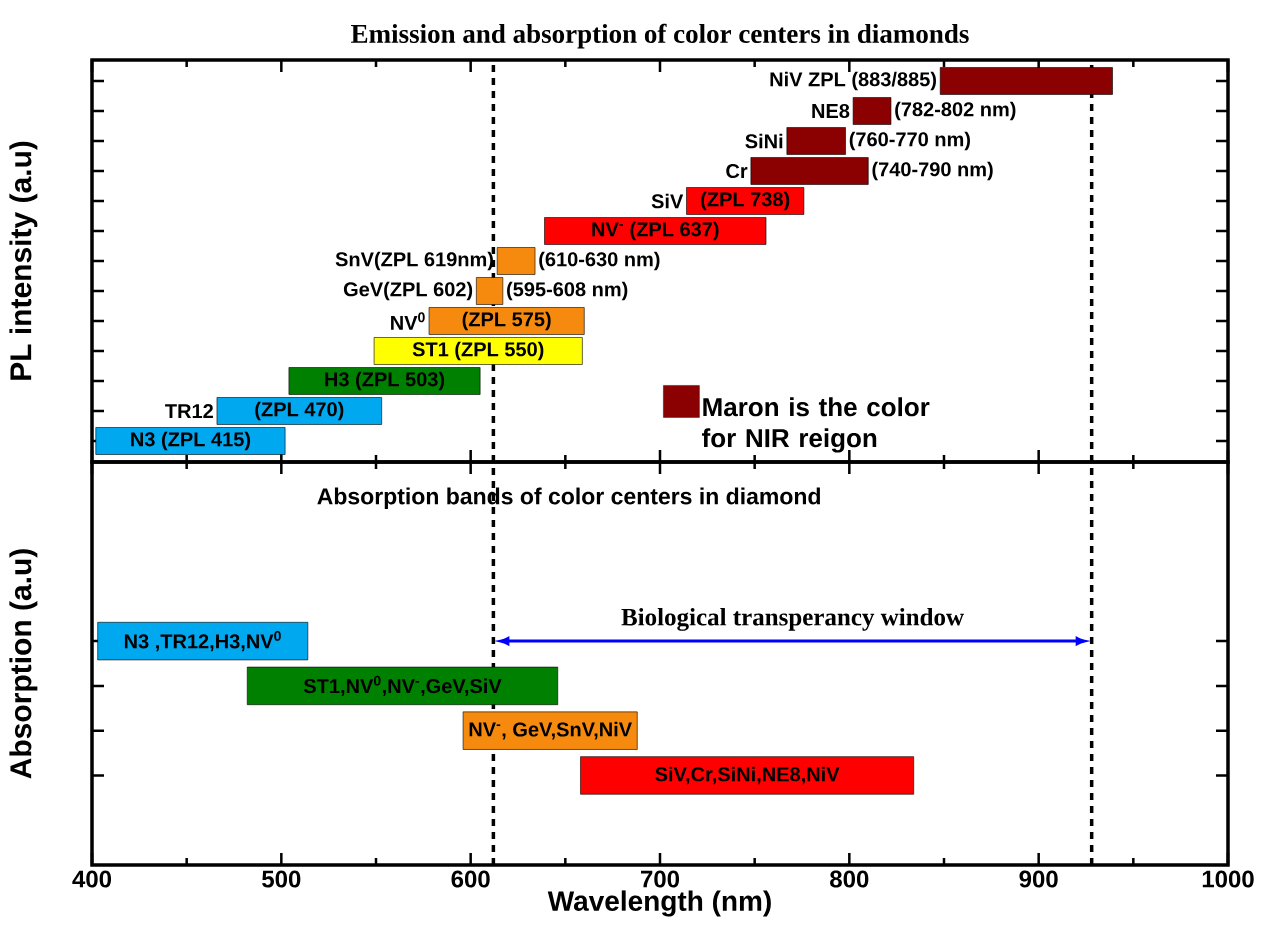 This screenshot has width=1265, height=927. What do you see at coordinates (23, 664) in the screenshot?
I see `y-axis-title: Absorption (a.u)` at bounding box center [23, 664].